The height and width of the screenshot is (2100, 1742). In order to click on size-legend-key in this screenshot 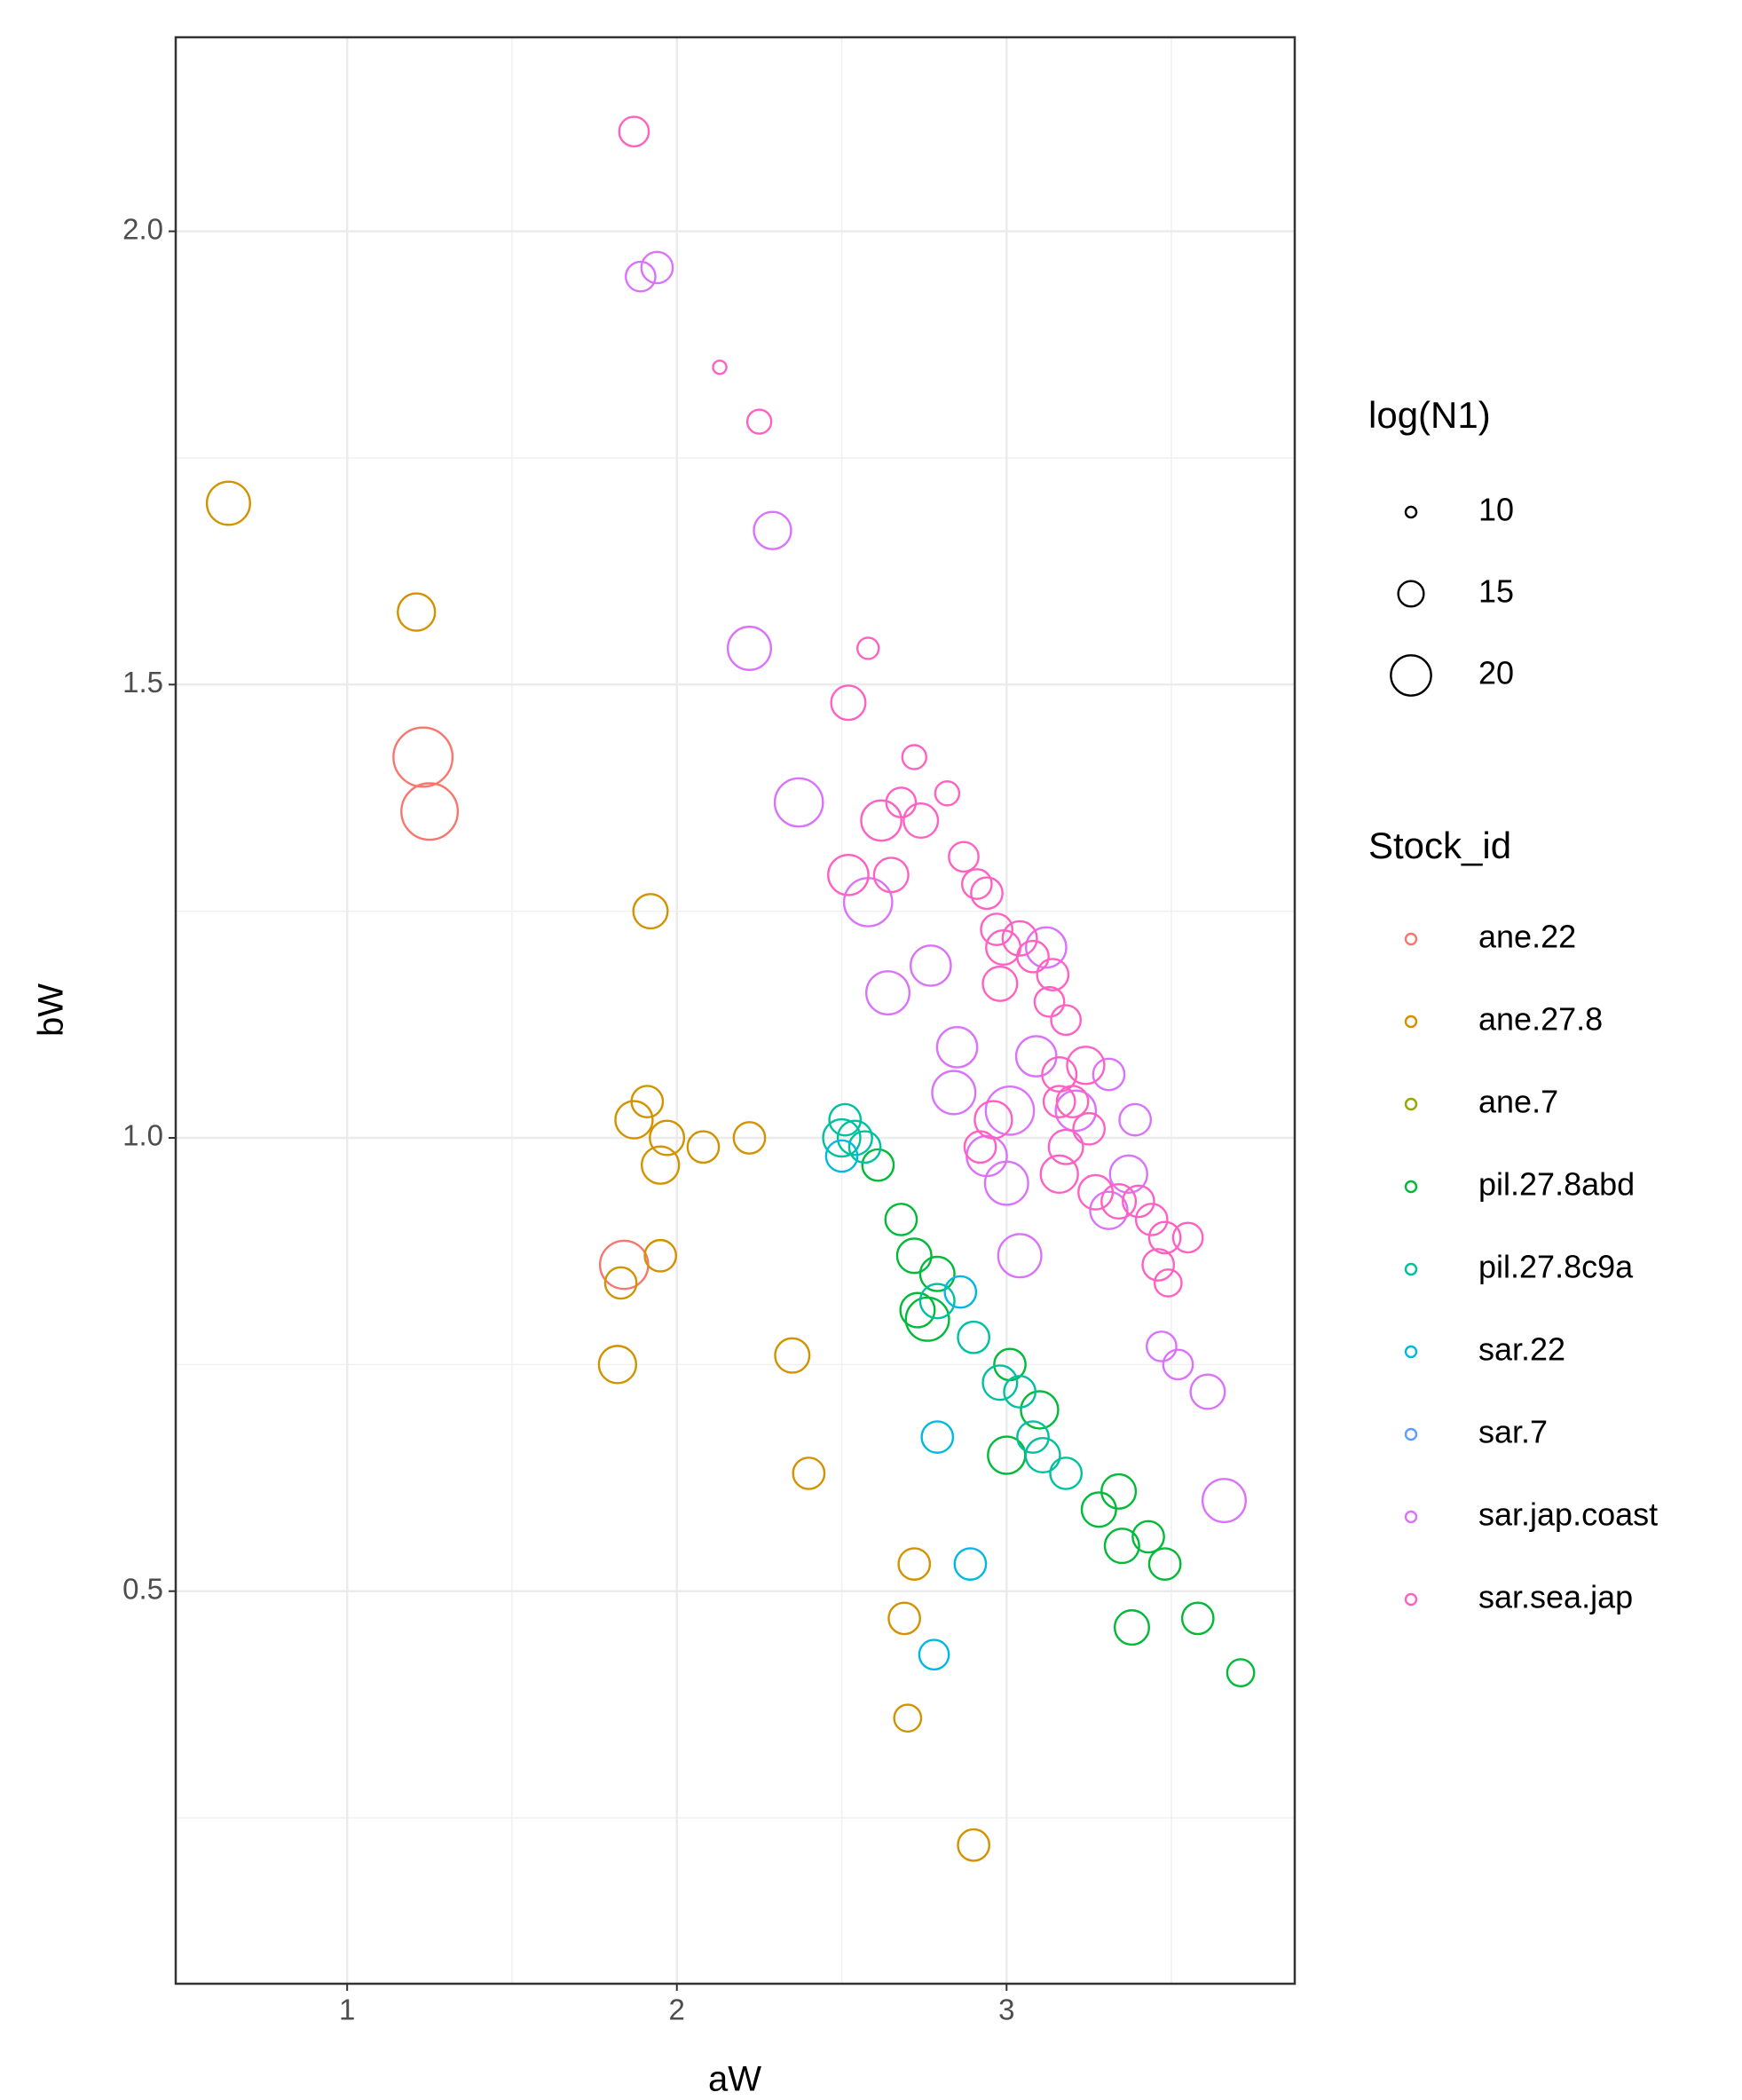, I will do `click(1411, 512)`.